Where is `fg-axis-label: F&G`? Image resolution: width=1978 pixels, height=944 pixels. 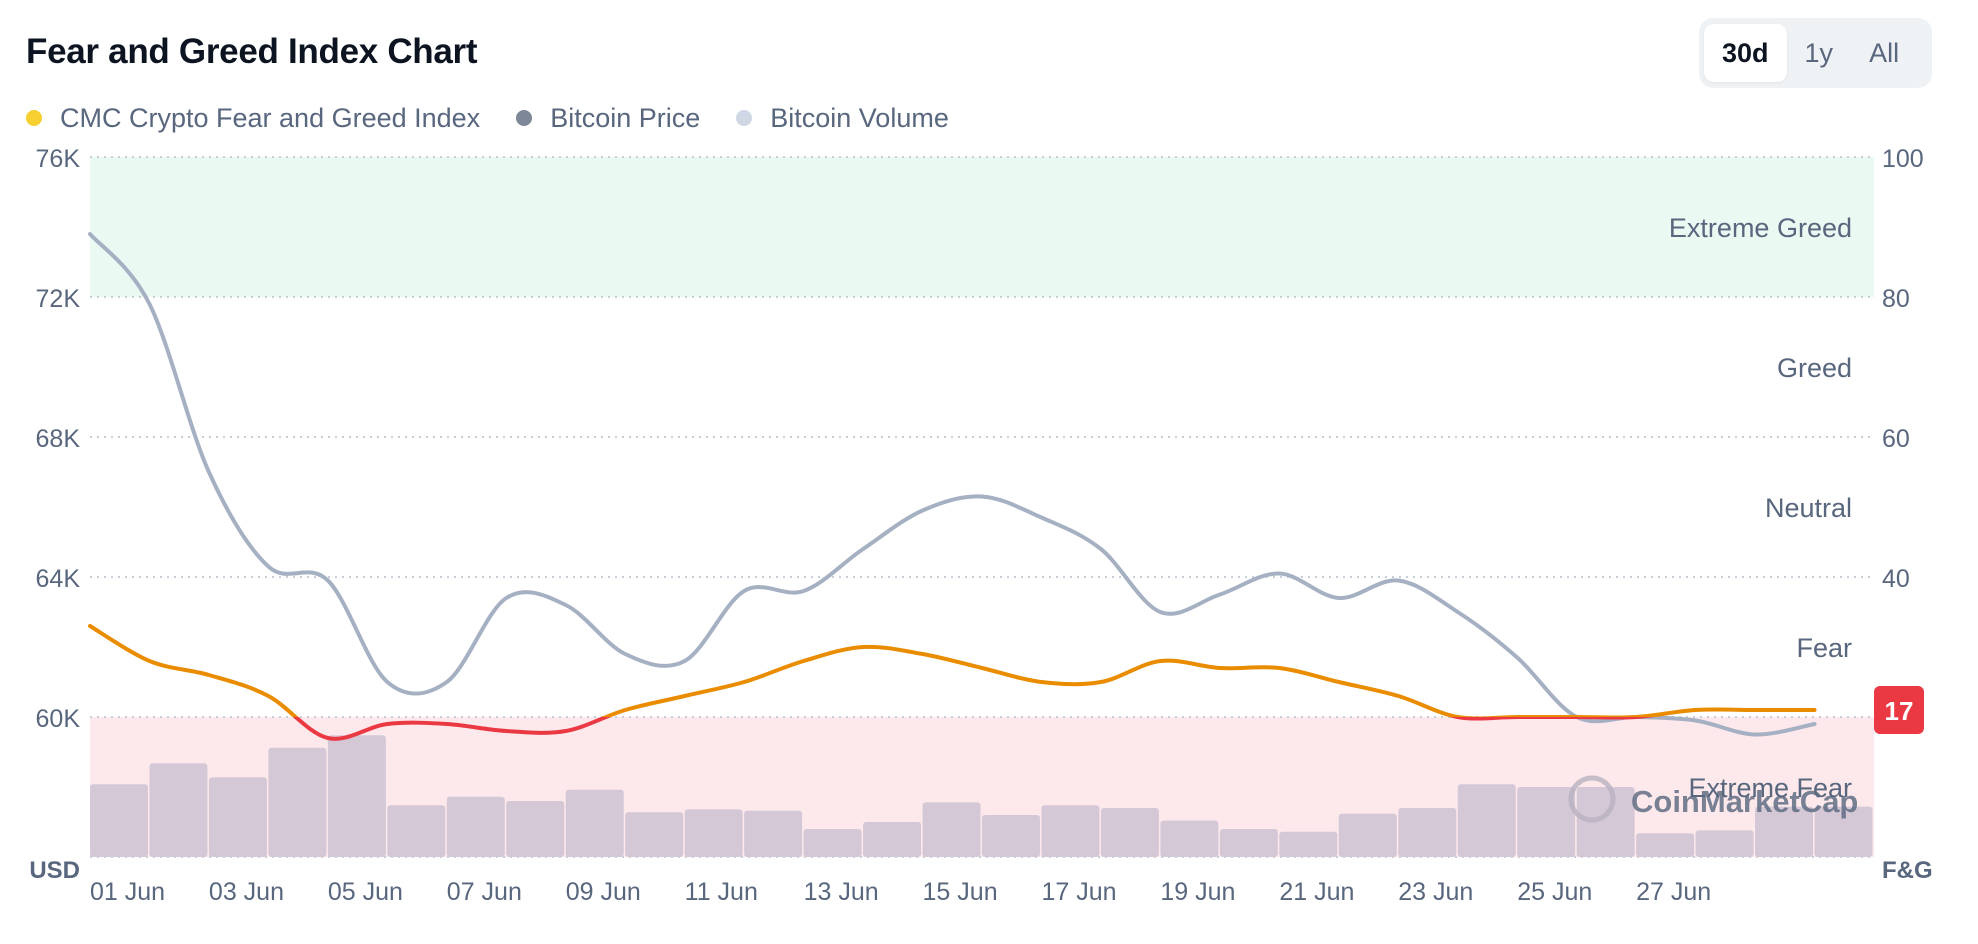 fg-axis-label: F&G is located at coordinates (1907, 870).